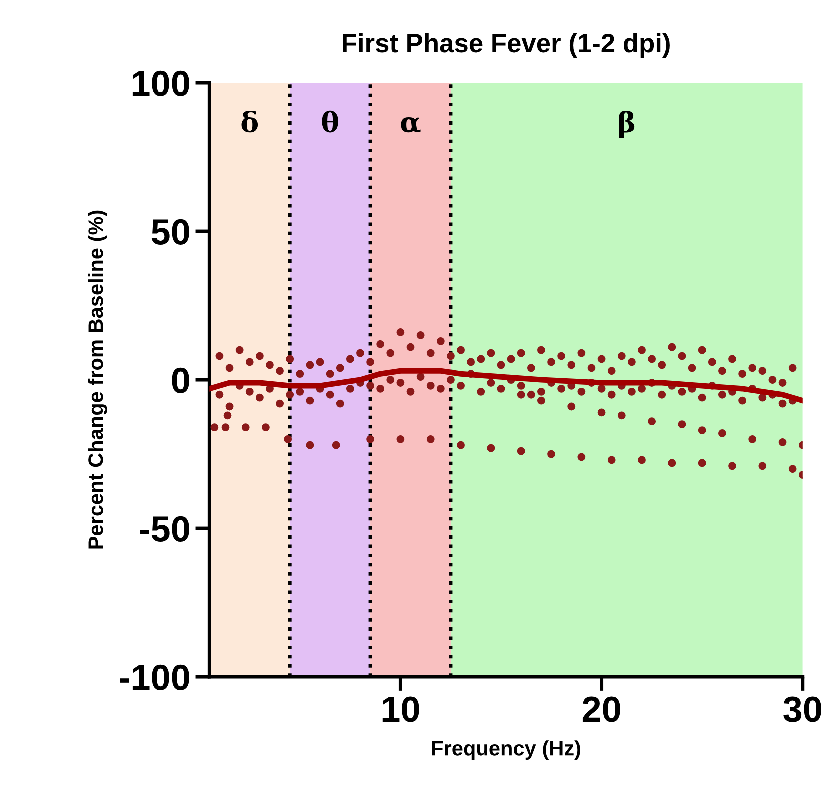 Image resolution: width=832 pixels, height=806 pixels. What do you see at coordinates (155, 677) in the screenshot?
I see `y-tick-label: -100` at bounding box center [155, 677].